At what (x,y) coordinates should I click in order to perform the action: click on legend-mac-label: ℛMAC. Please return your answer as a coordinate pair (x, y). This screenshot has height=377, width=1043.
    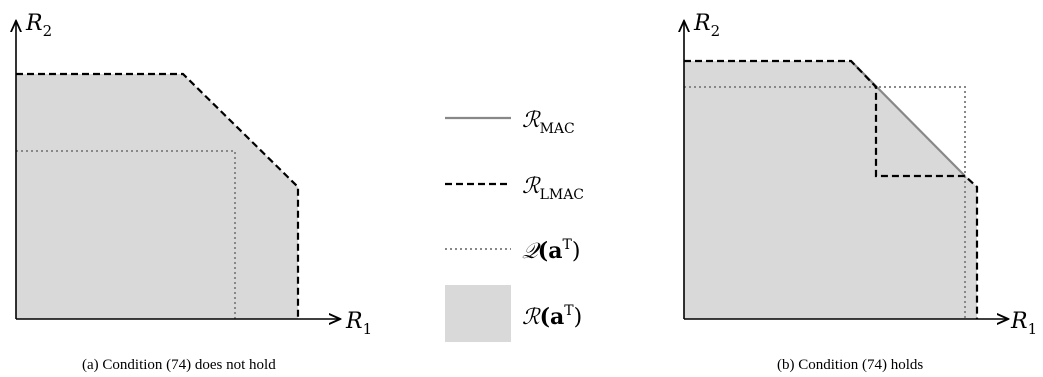
    Looking at the image, I should click on (548, 122).